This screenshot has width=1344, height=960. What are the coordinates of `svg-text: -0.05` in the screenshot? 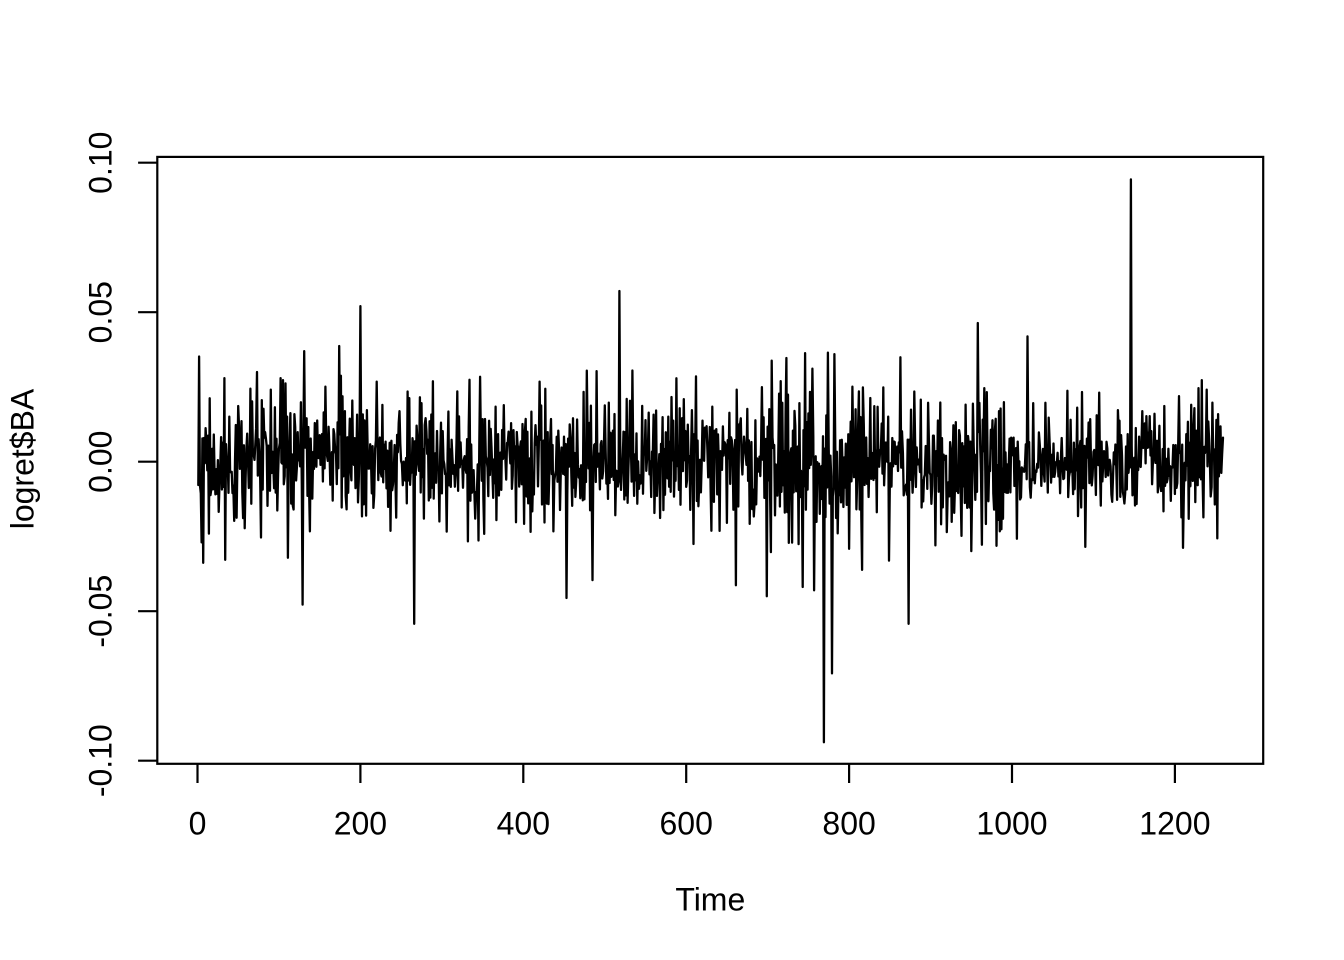 It's located at (101, 611).